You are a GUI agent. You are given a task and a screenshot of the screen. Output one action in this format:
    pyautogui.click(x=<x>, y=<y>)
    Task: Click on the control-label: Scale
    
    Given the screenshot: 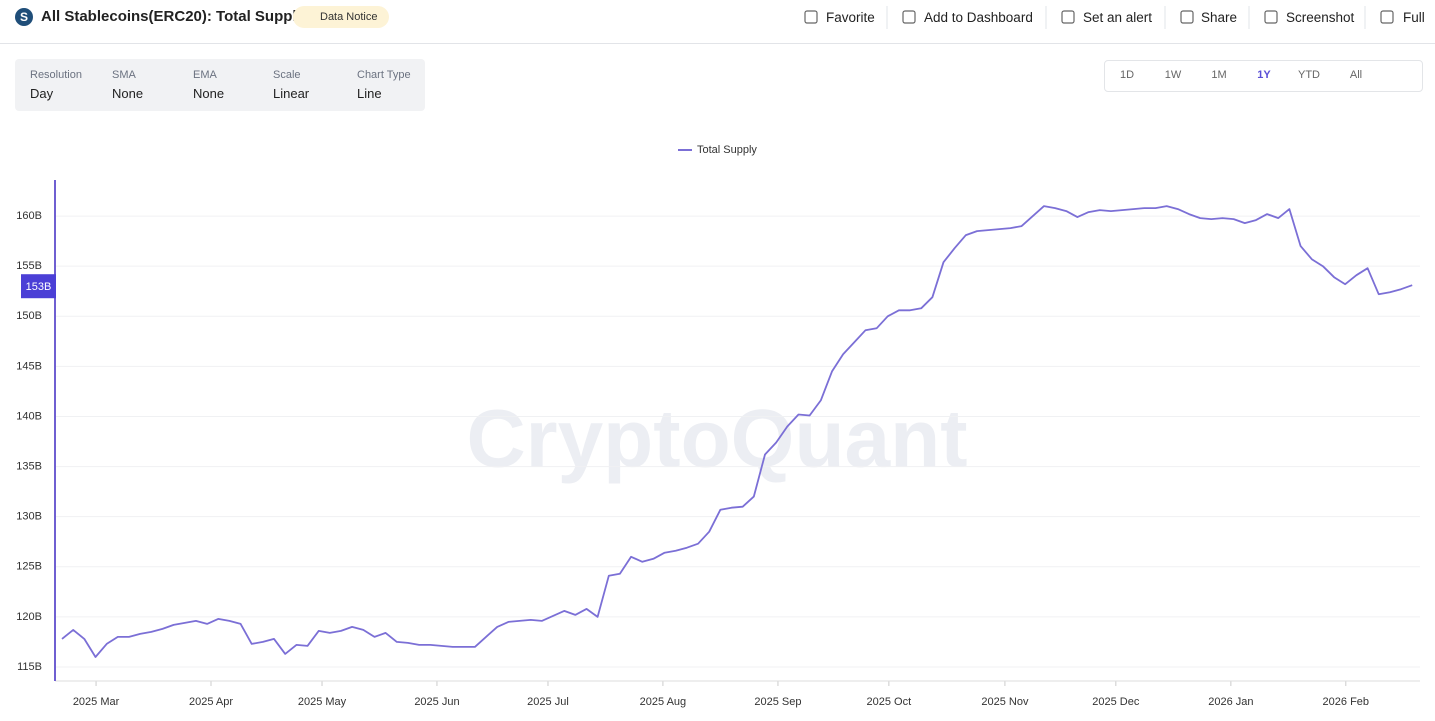 What is the action you would take?
    pyautogui.click(x=287, y=75)
    